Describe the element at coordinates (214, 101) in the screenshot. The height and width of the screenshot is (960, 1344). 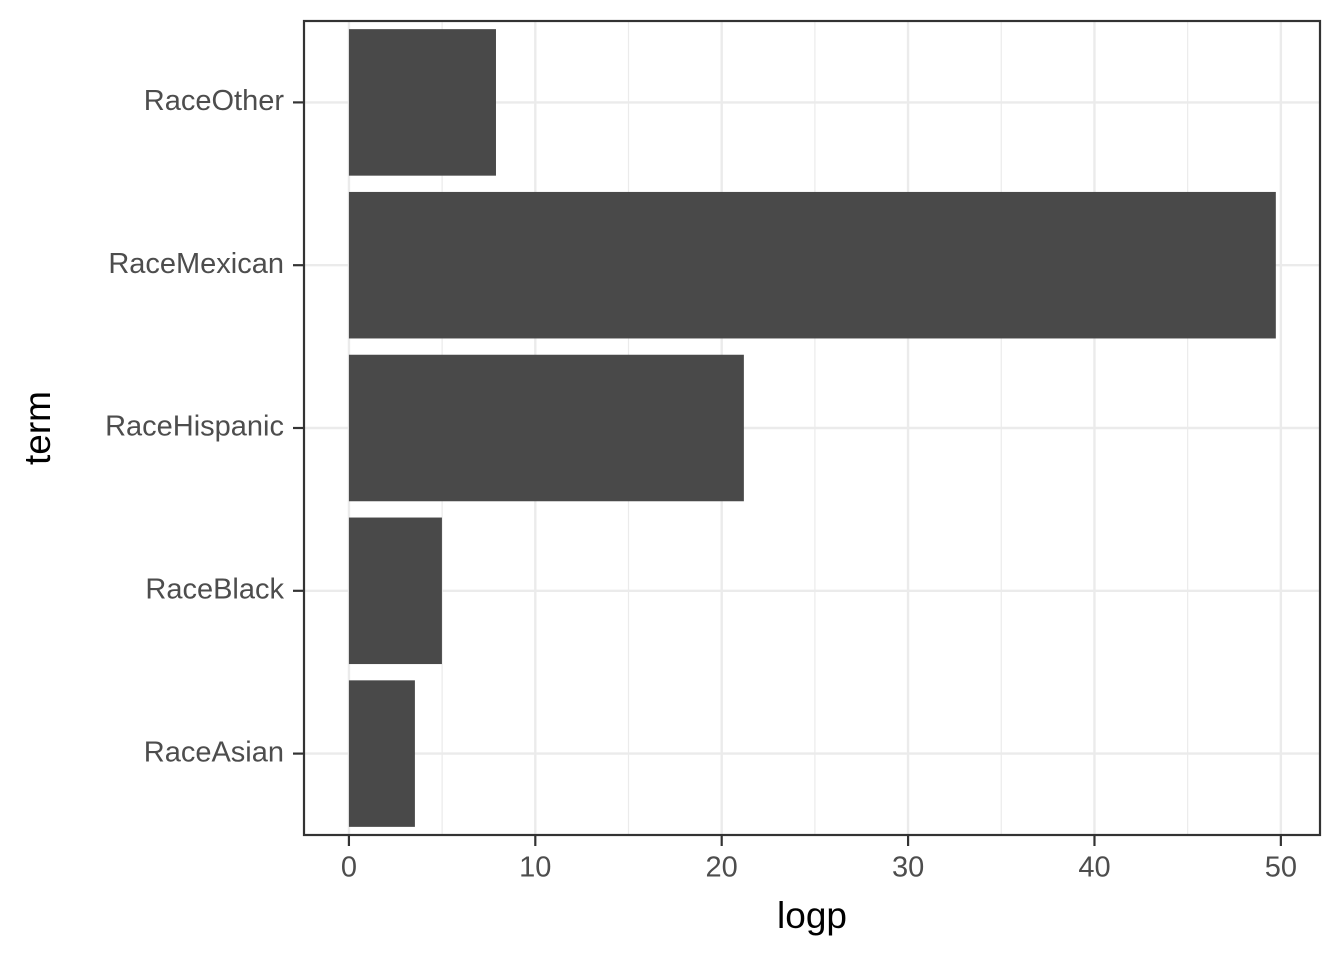
I see `y-tick-label: RaceOther` at that location.